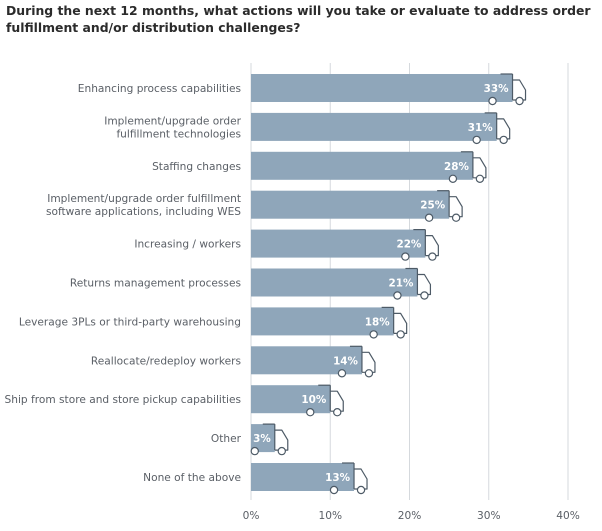 The image size is (602, 531). I want to click on category-label: Implement/upgrade order, so click(172, 121).